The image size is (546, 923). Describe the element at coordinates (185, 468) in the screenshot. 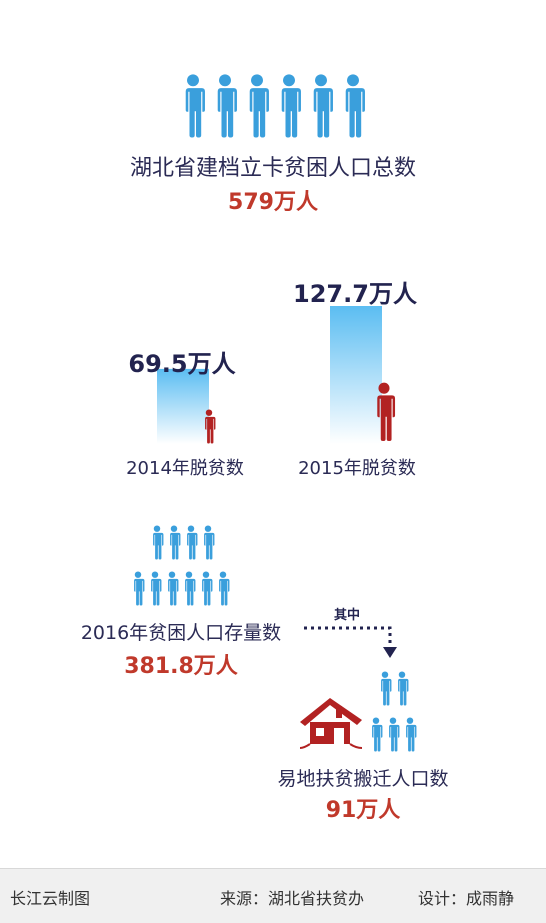

I see `bar-category-2014: 2014年脱贫数` at that location.